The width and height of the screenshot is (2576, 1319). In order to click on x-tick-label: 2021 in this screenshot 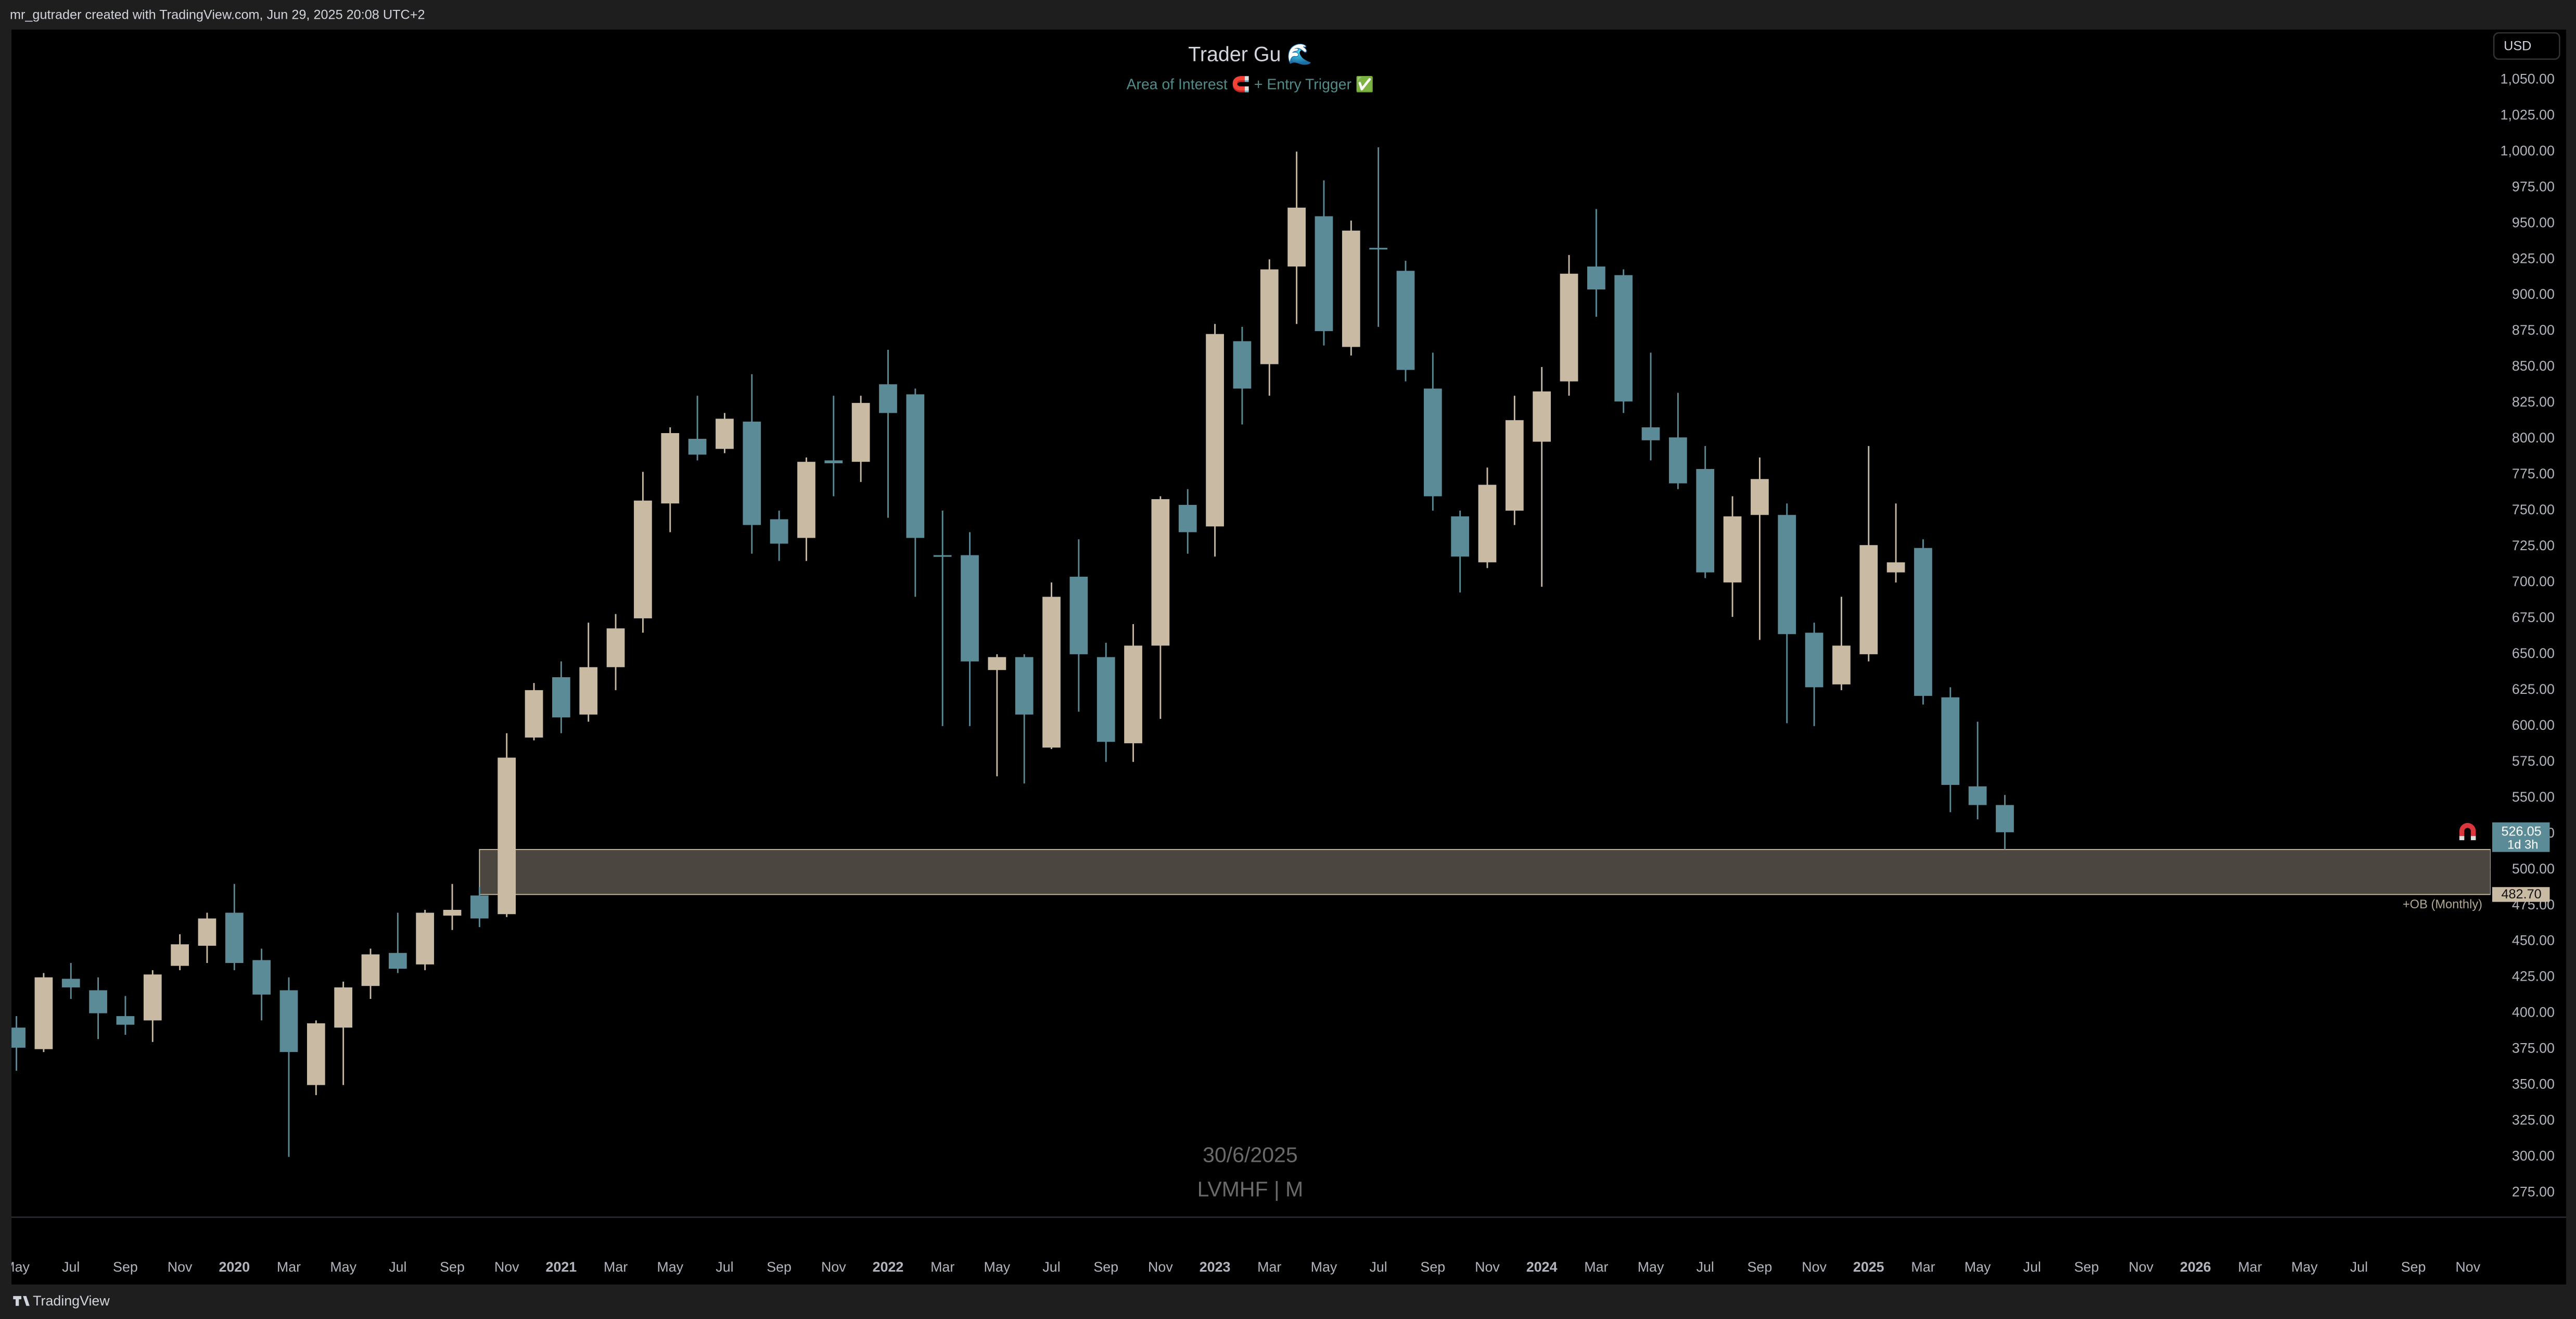, I will do `click(561, 1267)`.